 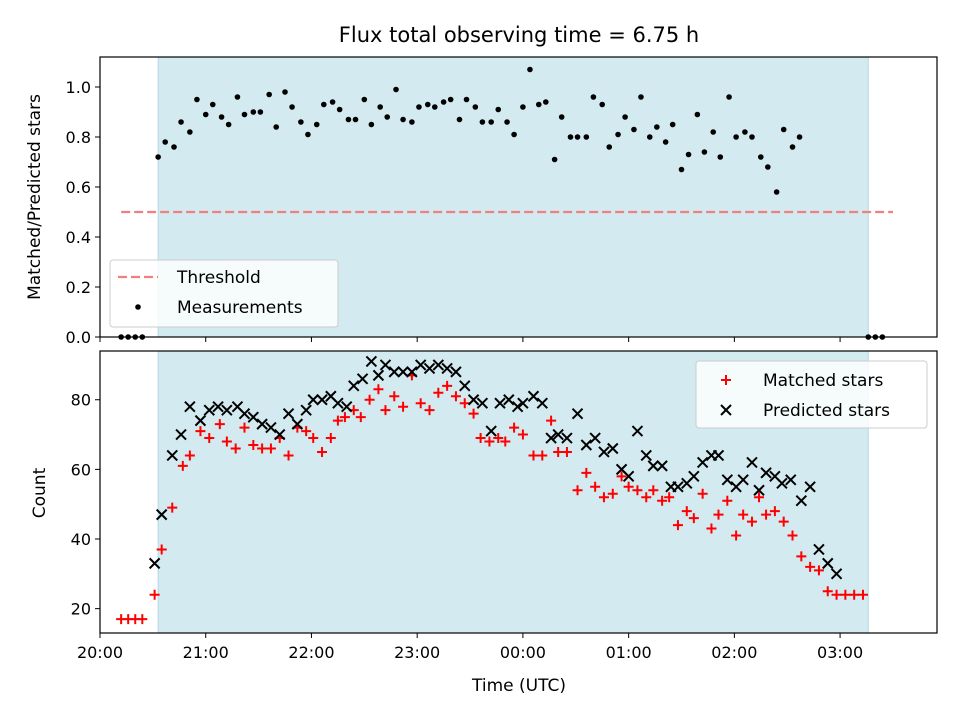 I want to click on top-ylabel: Matched/Predicted stars, so click(x=35, y=197).